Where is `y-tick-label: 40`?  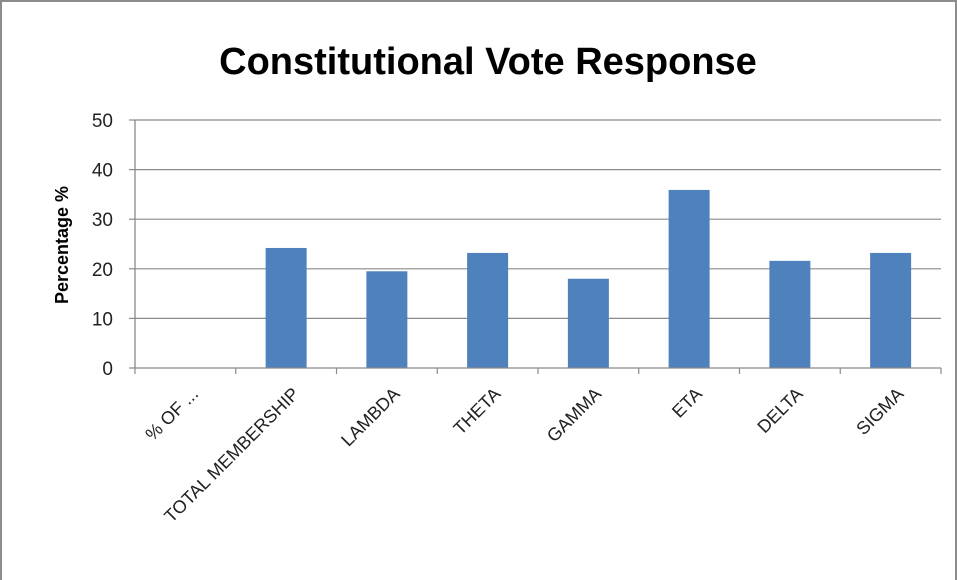
y-tick-label: 40 is located at coordinates (102, 171).